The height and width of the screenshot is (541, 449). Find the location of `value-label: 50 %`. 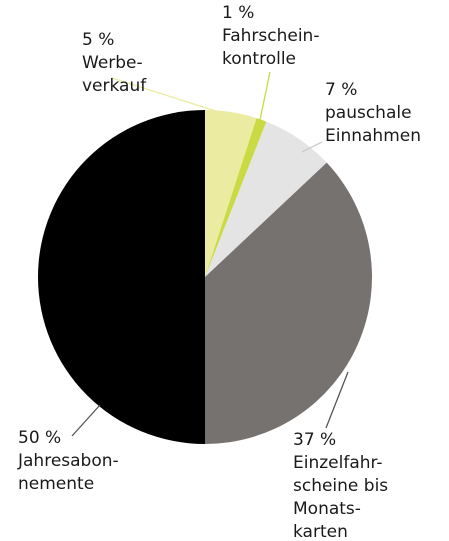

value-label: 50 % is located at coordinates (39, 438).